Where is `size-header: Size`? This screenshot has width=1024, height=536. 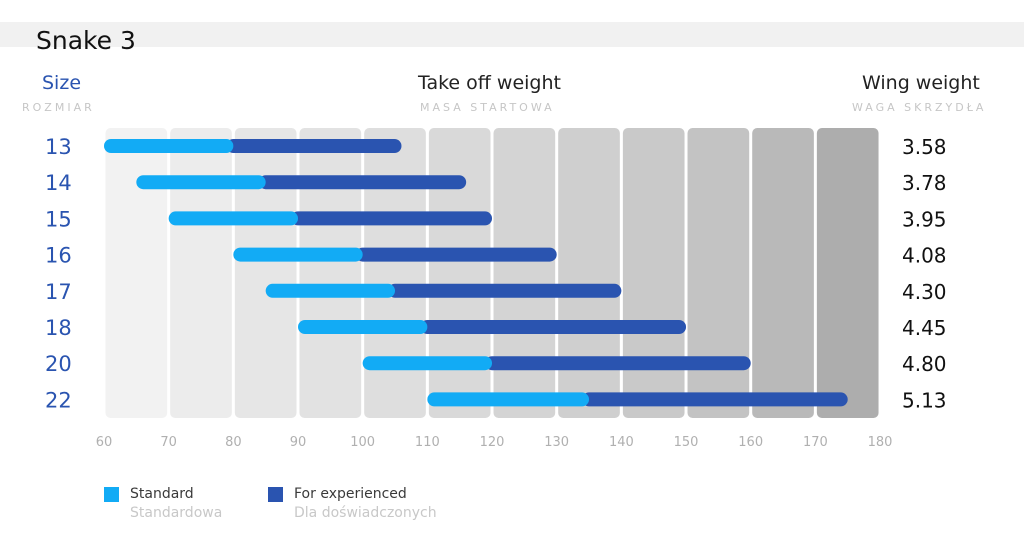
size-header: Size is located at coordinates (62, 83).